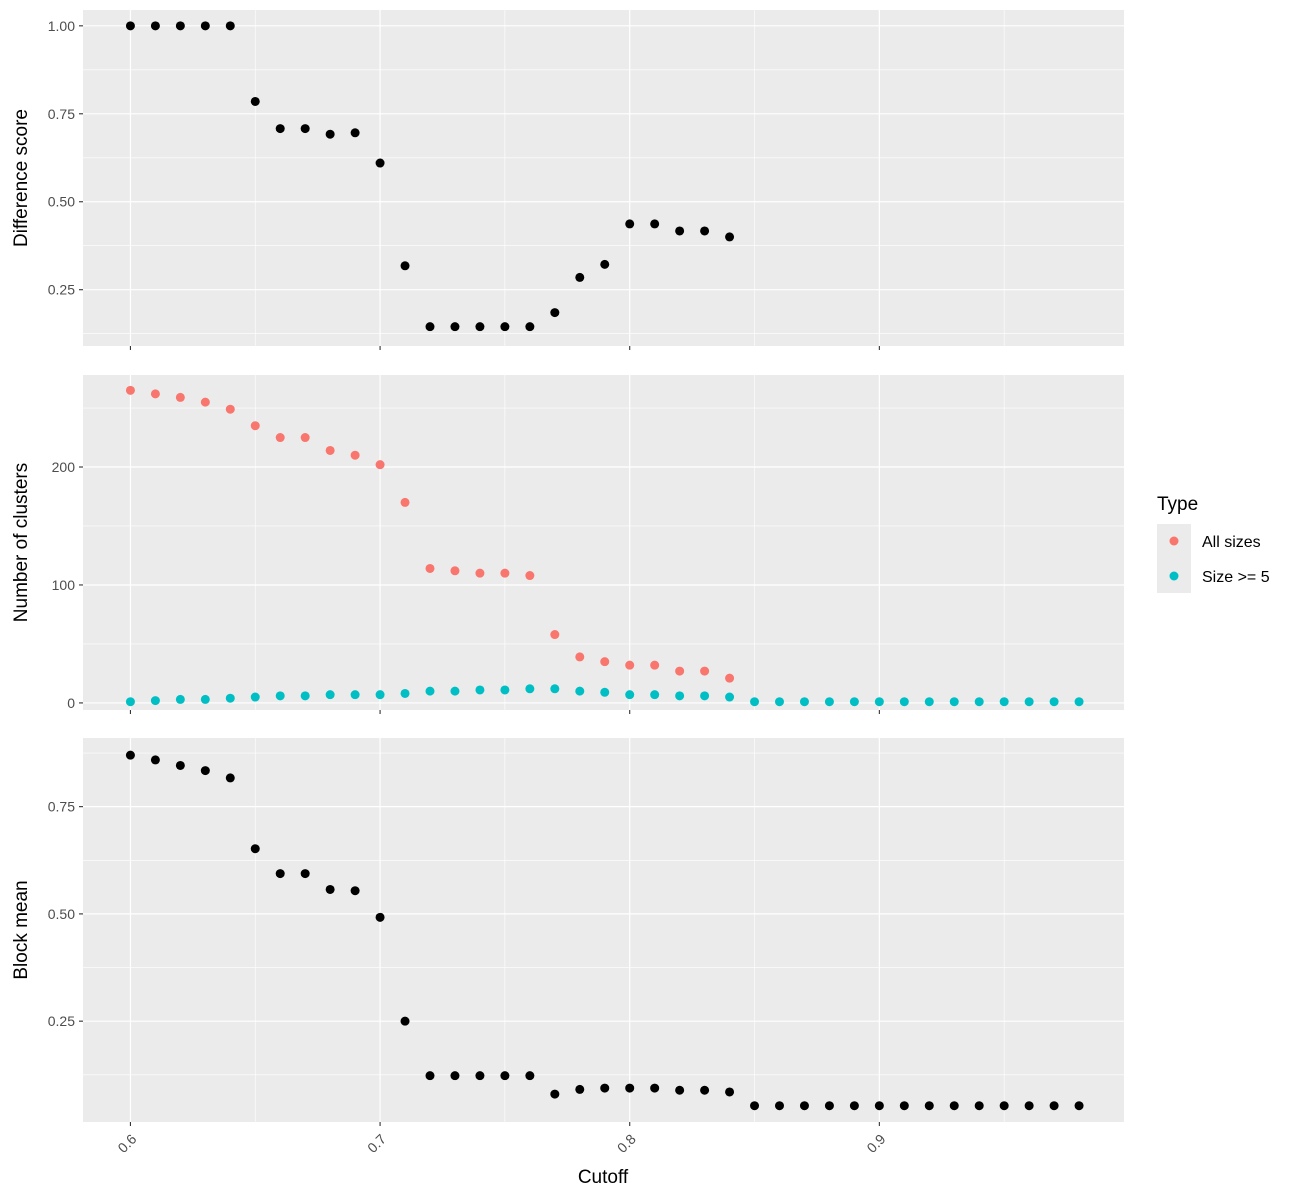 This screenshot has height=1200, width=1300. Describe the element at coordinates (626, 1143) in the screenshot. I see `x-tick-label: 0.8` at that location.